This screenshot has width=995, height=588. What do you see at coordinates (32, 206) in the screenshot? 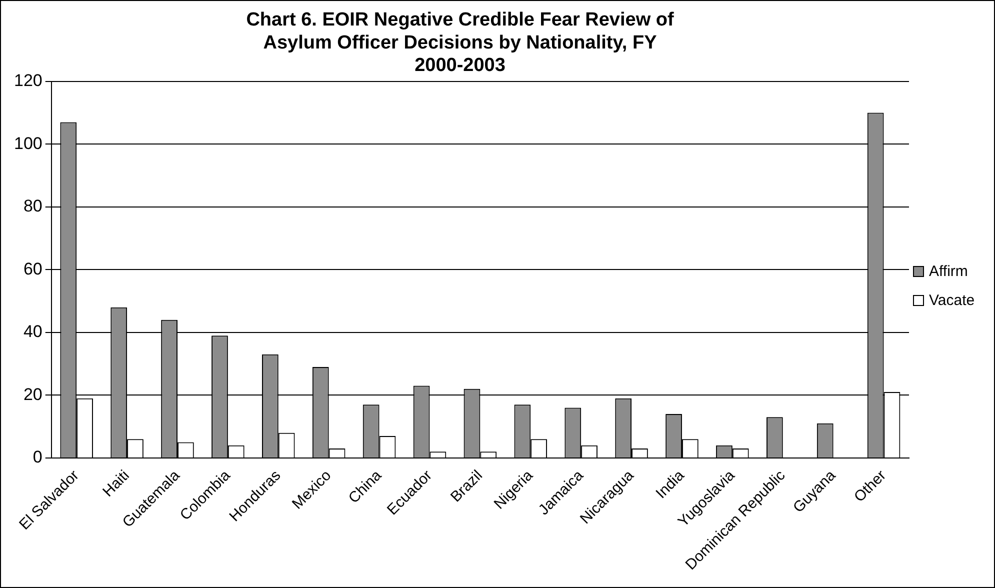
I see `y-tick-label: 80` at bounding box center [32, 206].